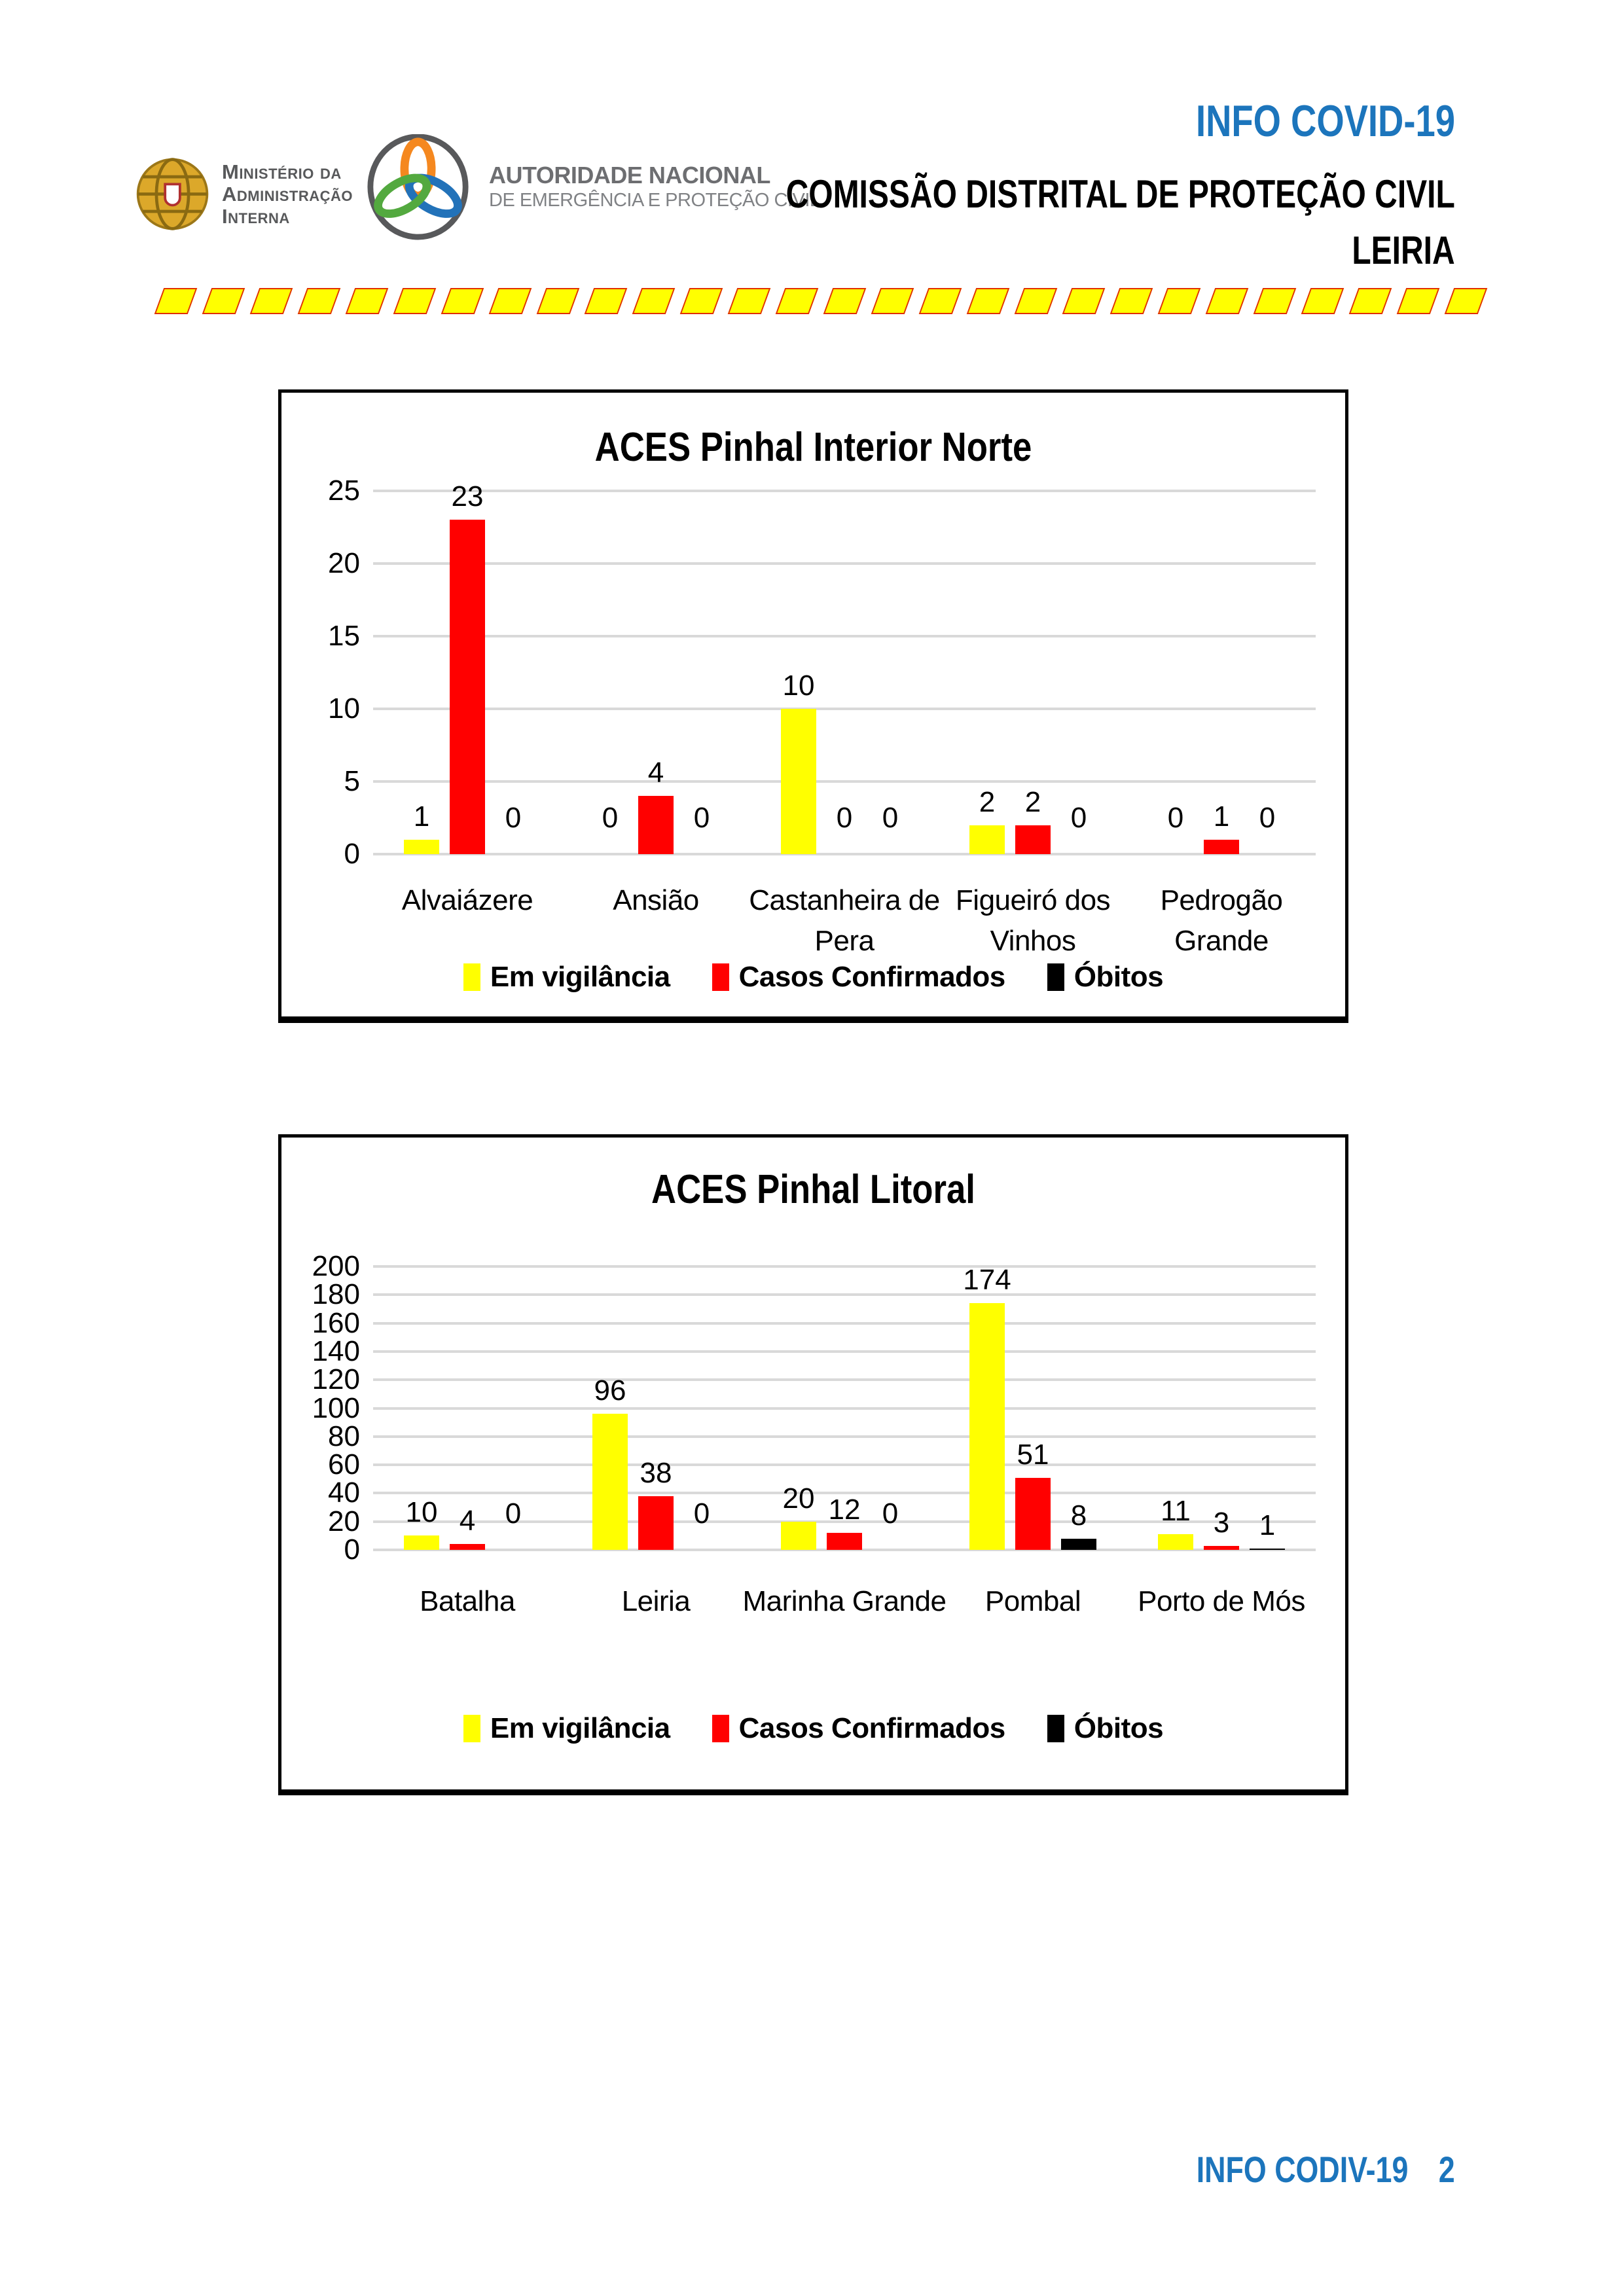 This screenshot has width=1624, height=2296. Describe the element at coordinates (1033, 920) in the screenshot. I see `category-label: Figueiró dos Vinhos` at that location.